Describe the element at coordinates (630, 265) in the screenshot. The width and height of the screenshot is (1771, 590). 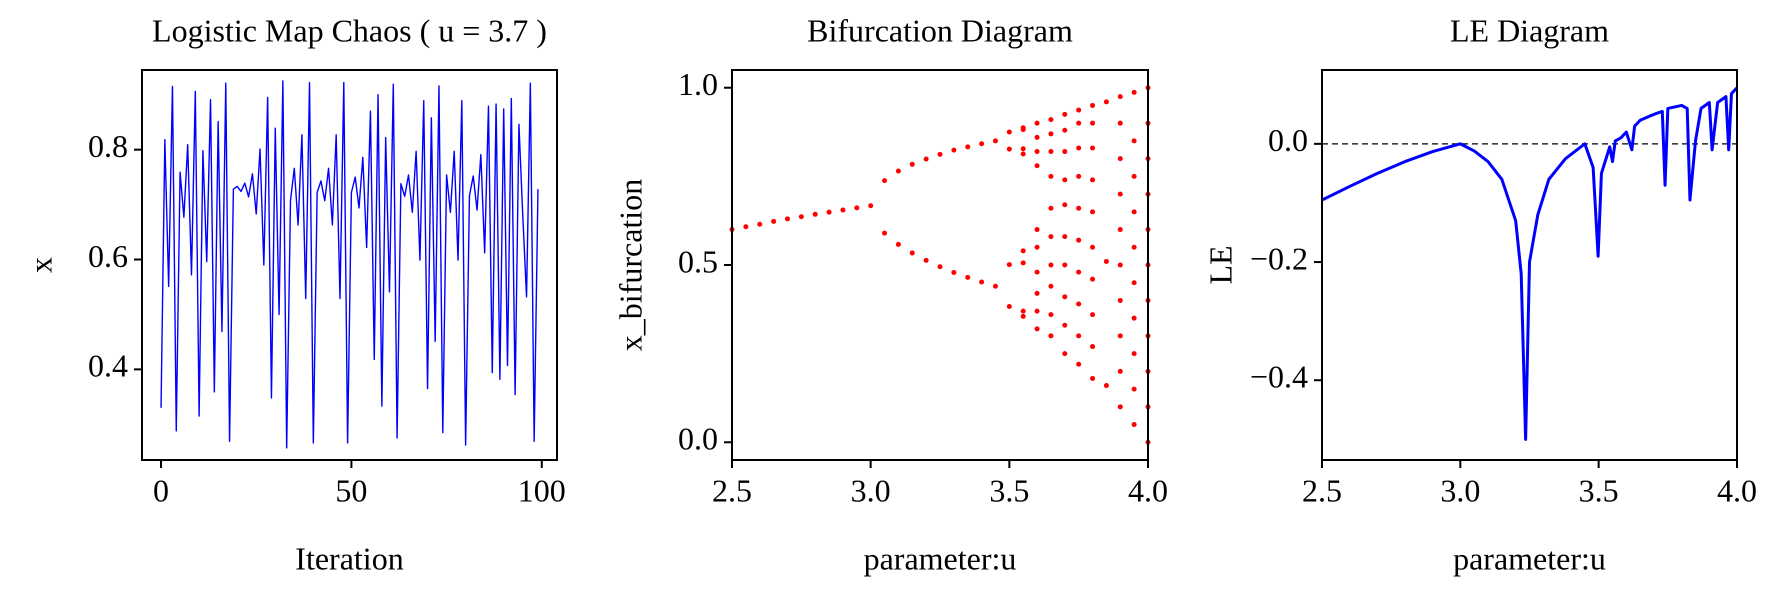
I see `y-axis-label: x_bifurcation` at that location.